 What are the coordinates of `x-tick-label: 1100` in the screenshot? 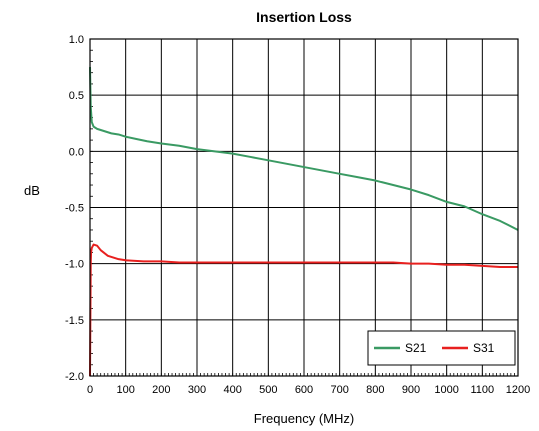 It's located at (483, 390).